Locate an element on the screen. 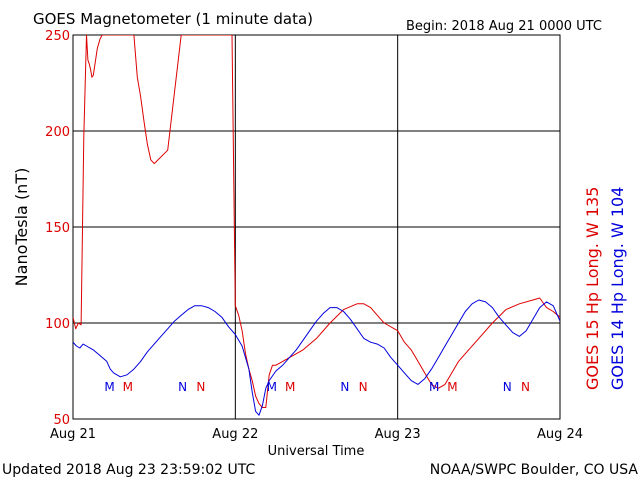  y-axis-label: NanoTesla (nT) is located at coordinates (21, 227).